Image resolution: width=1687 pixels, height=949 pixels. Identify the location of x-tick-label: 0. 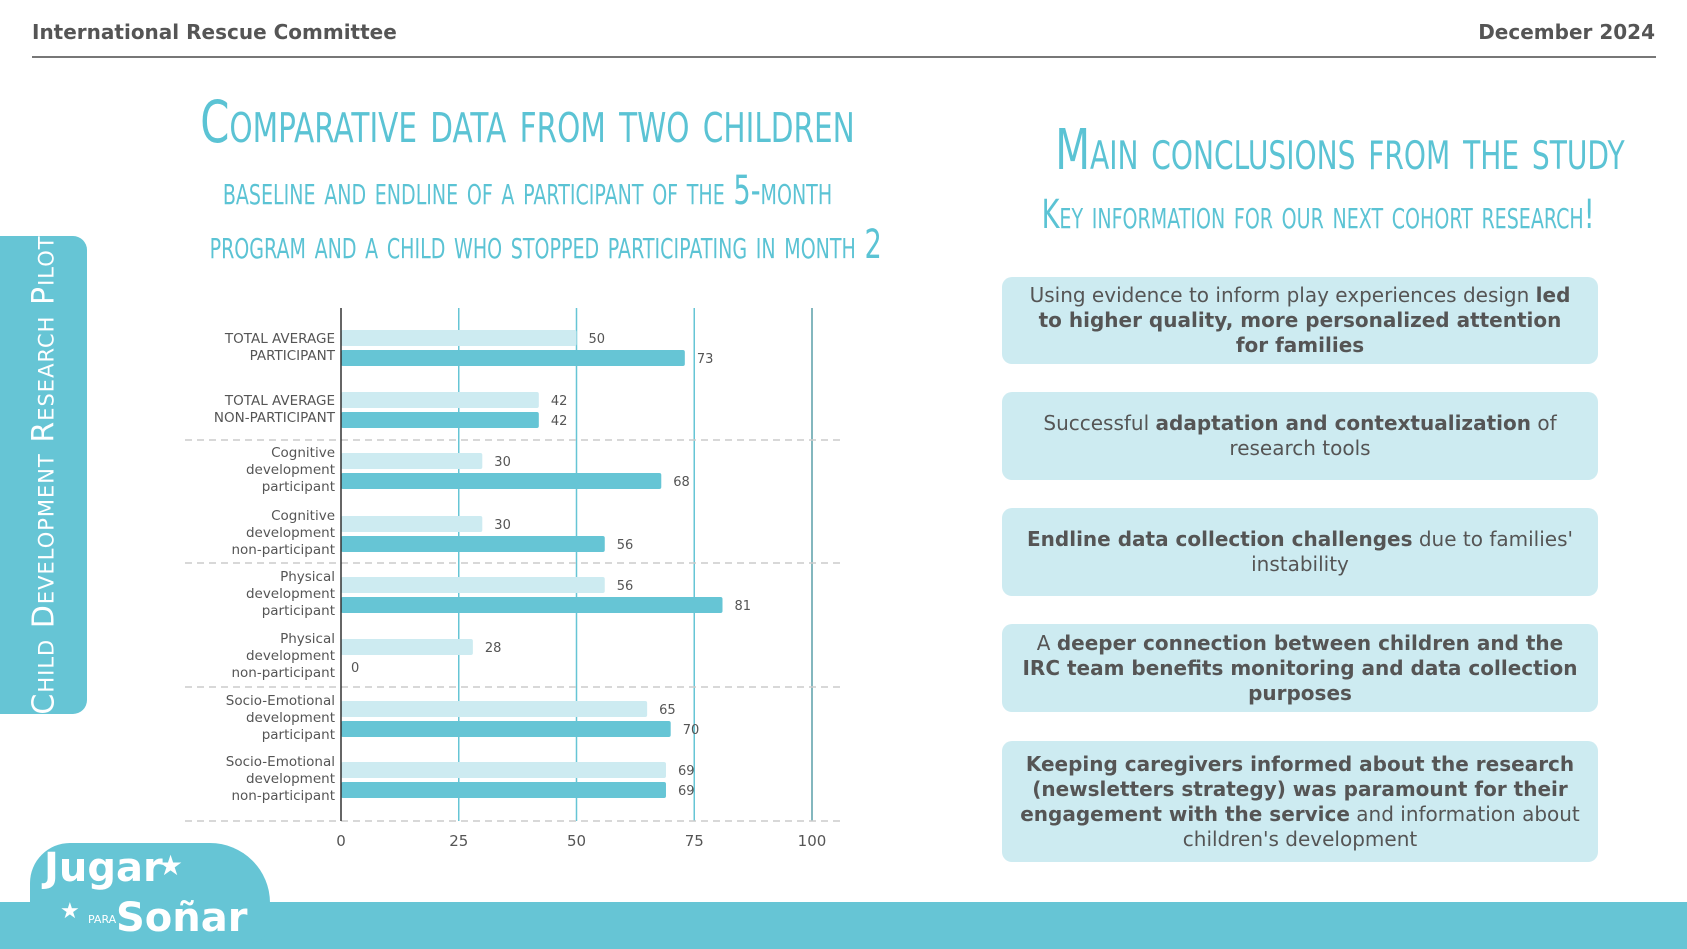
(341, 841).